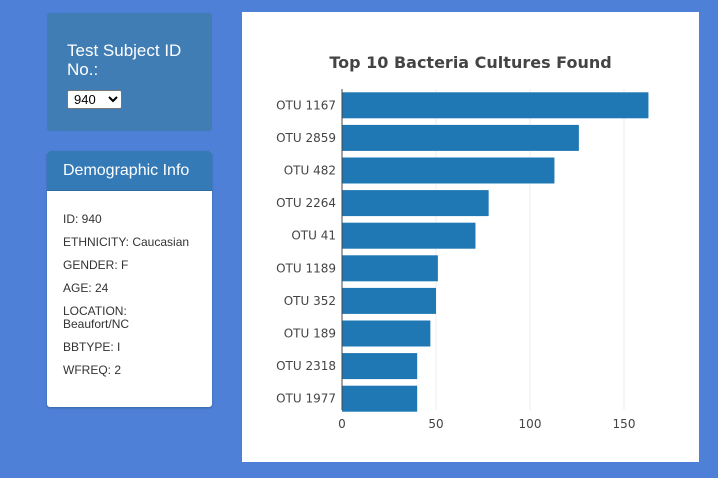  What do you see at coordinates (82, 219) in the screenshot?
I see `demo-id: ID: 940` at bounding box center [82, 219].